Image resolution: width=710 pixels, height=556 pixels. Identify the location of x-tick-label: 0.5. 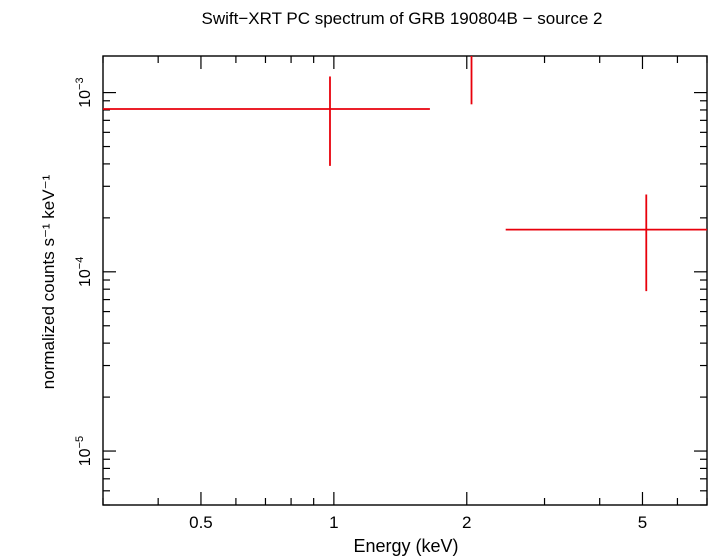
(201, 522).